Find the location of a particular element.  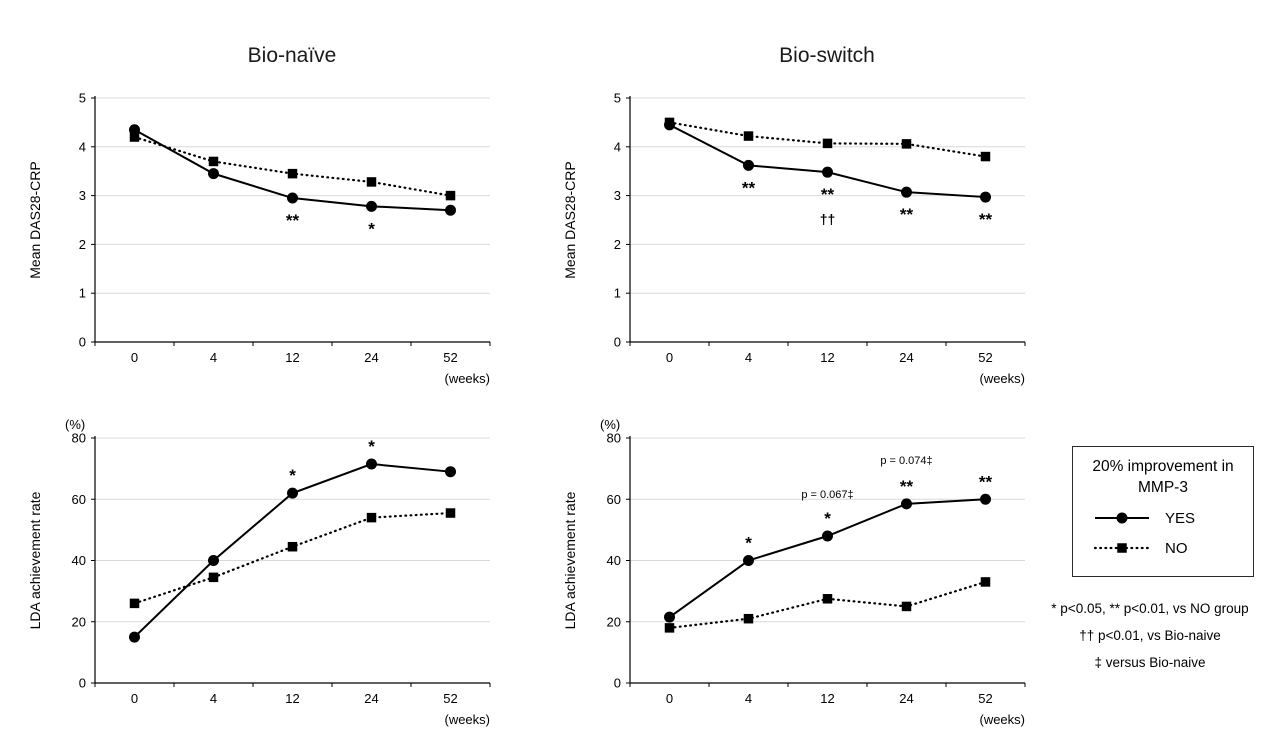

legend-label-yes: YES is located at coordinates (1180, 518).